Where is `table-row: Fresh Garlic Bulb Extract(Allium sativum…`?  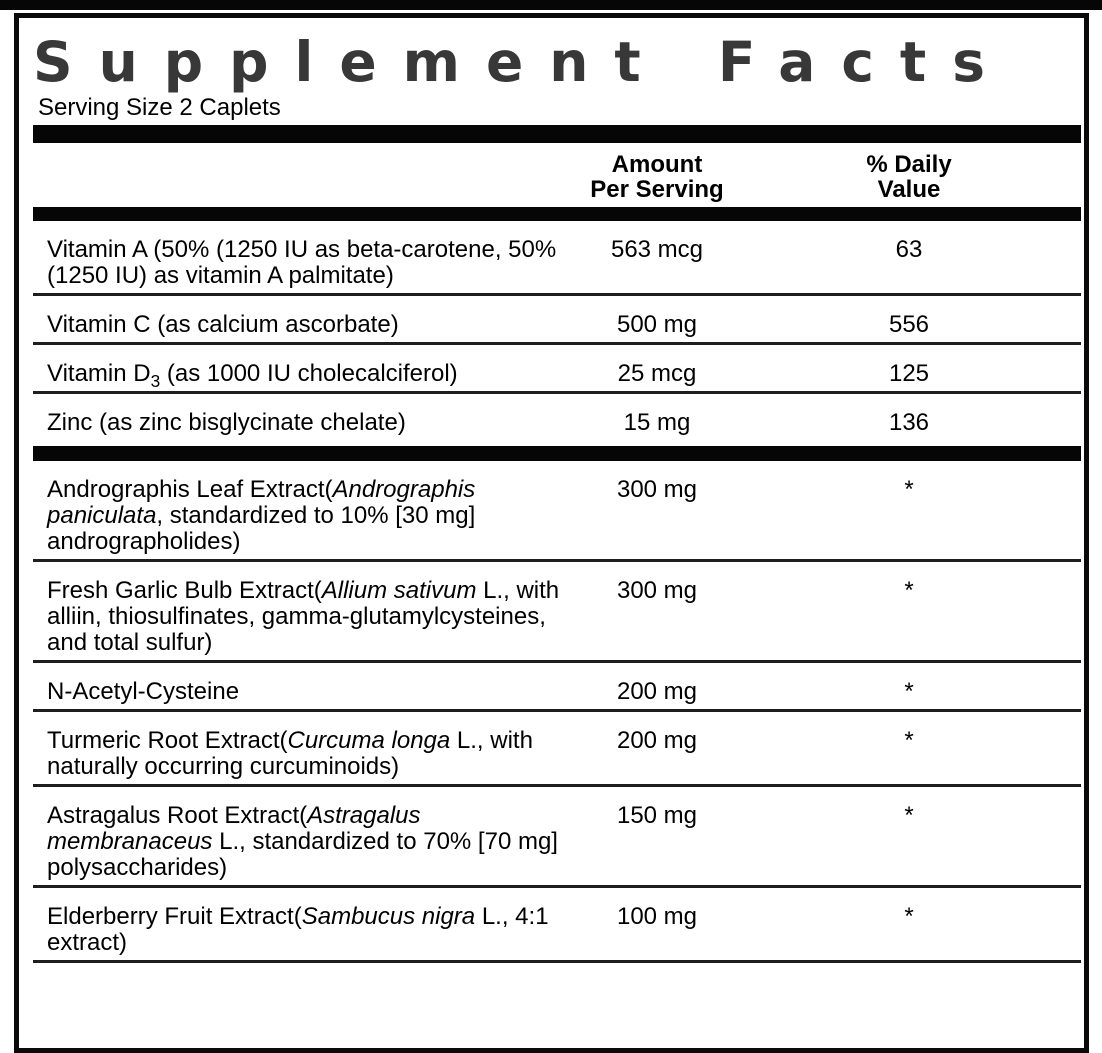 table-row: Fresh Garlic Bulb Extract(Allium sativum… is located at coordinates (557, 612).